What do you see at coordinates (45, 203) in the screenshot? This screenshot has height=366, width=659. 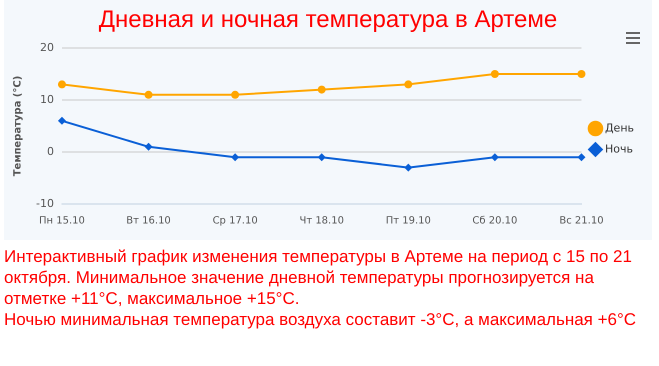 I see `y-tick-label: -10` at bounding box center [45, 203].